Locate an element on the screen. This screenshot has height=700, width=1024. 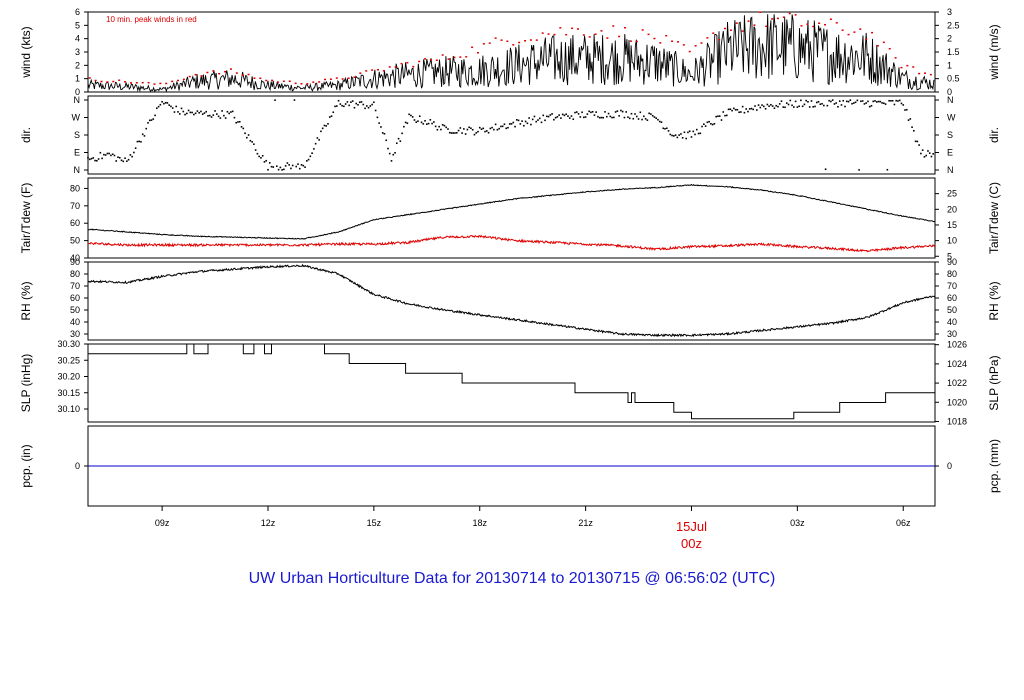
precipitation-ylabel-right: pcp. (mm) is located at coordinates (994, 466).